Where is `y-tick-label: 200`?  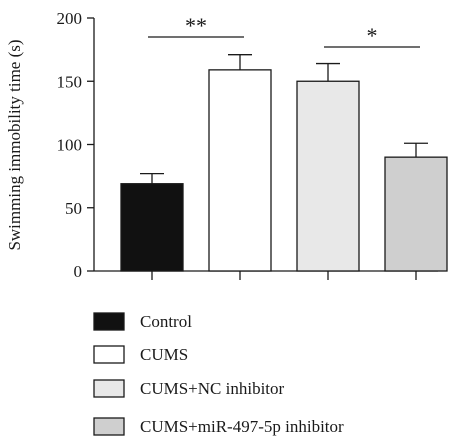
y-tick-label: 200 is located at coordinates (70, 18).